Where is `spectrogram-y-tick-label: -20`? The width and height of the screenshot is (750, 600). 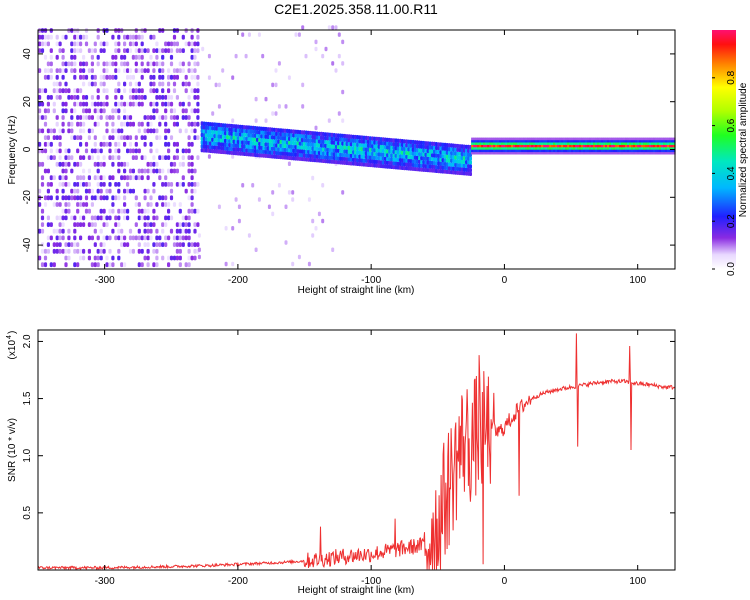
spectrogram-y-tick-label: -20 is located at coordinates (27, 197).